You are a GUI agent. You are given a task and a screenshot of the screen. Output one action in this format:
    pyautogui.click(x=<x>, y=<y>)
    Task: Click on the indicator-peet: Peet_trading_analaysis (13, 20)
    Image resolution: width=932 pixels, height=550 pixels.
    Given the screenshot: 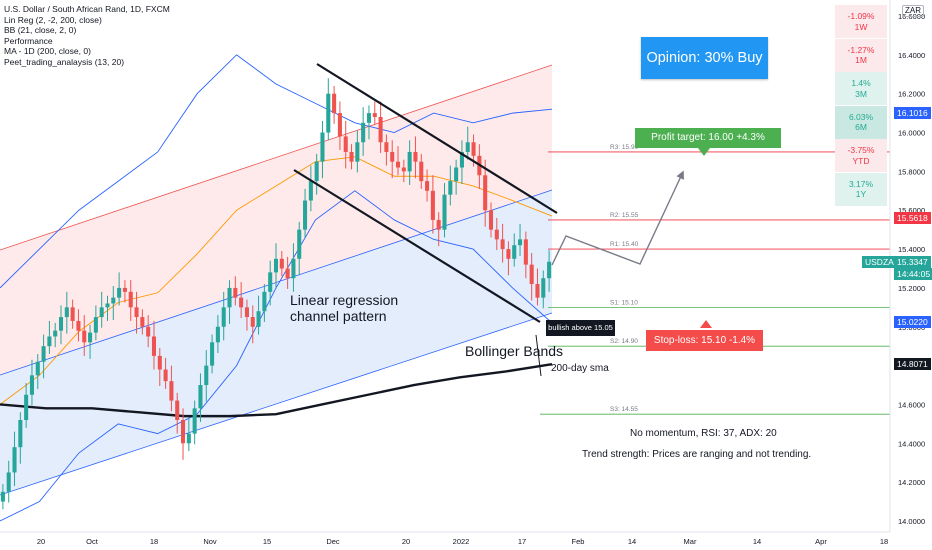 What is the action you would take?
    pyautogui.click(x=64, y=61)
    